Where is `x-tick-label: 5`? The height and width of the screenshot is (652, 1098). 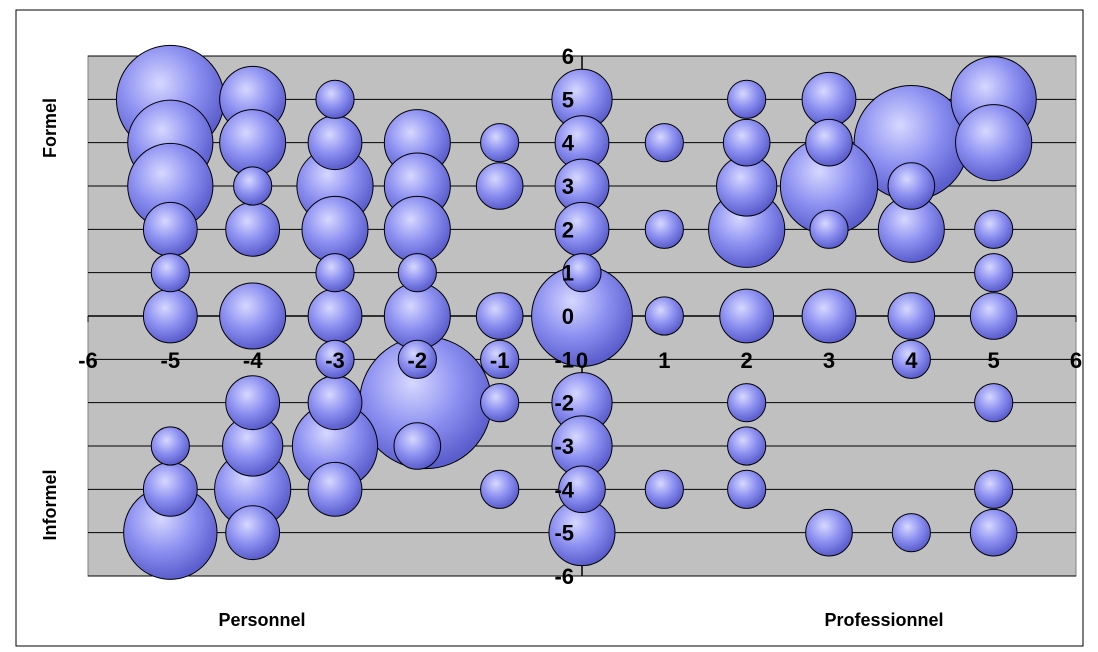 x-tick-label: 5 is located at coordinates (994, 360).